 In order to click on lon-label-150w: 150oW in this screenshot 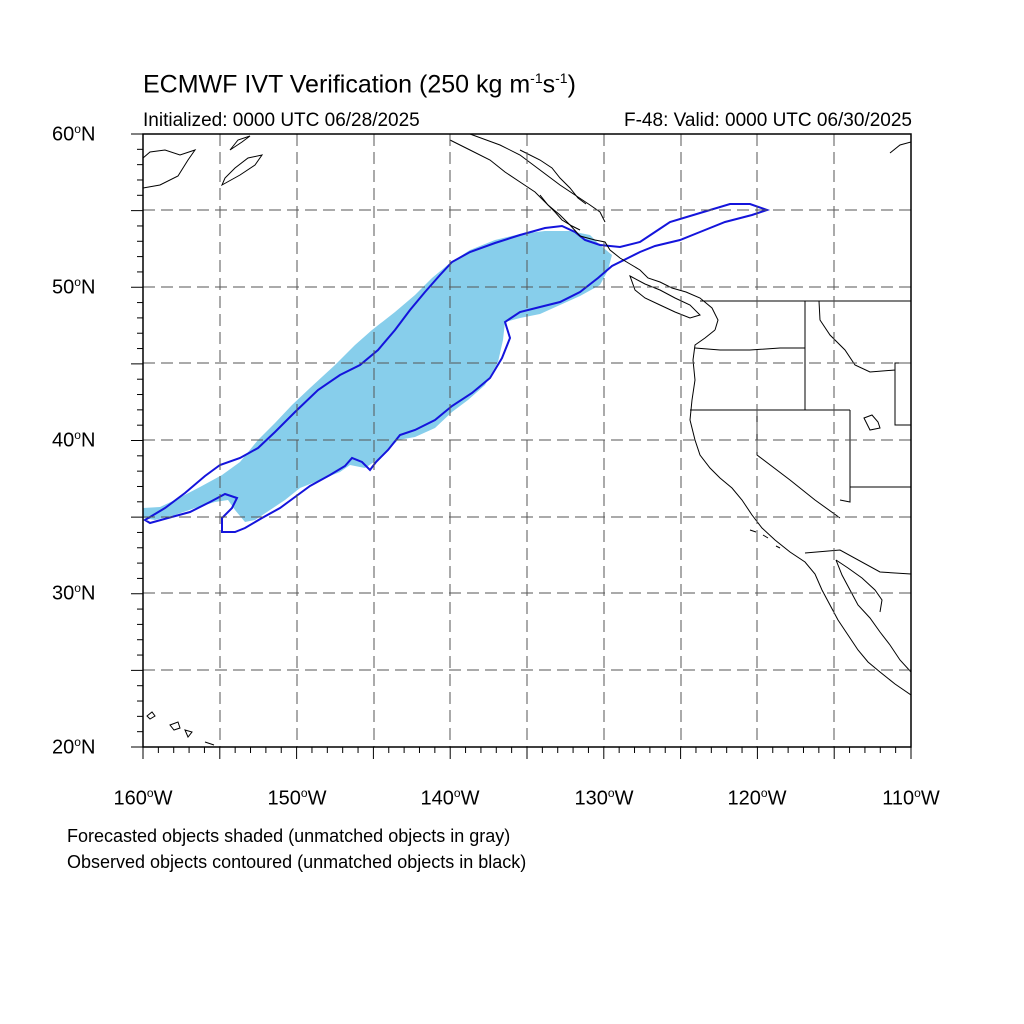, I will do `click(297, 798)`.